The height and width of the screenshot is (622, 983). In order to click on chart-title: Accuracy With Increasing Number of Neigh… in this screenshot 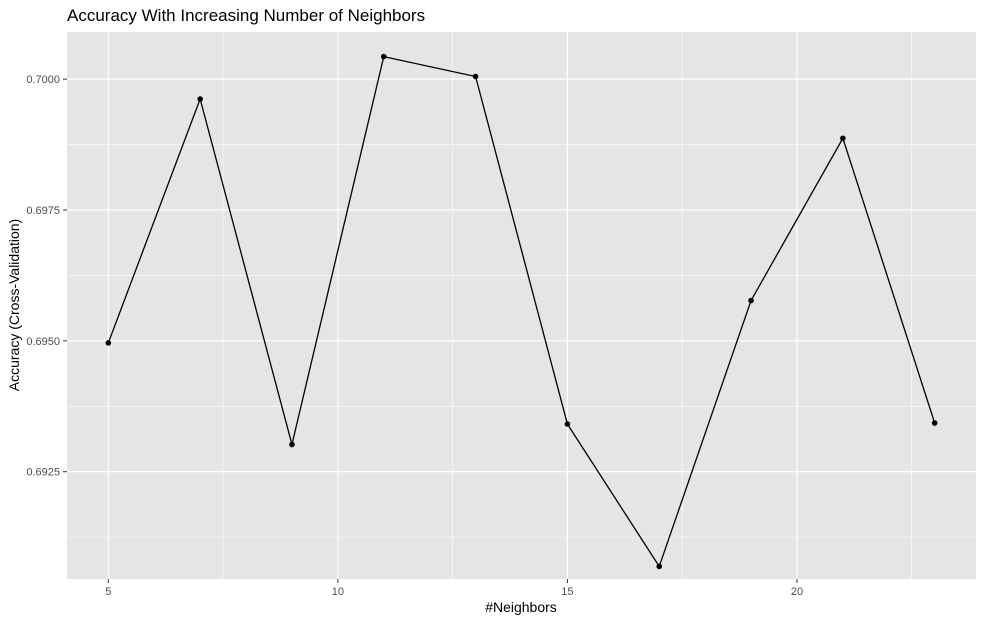, I will do `click(246, 15)`.